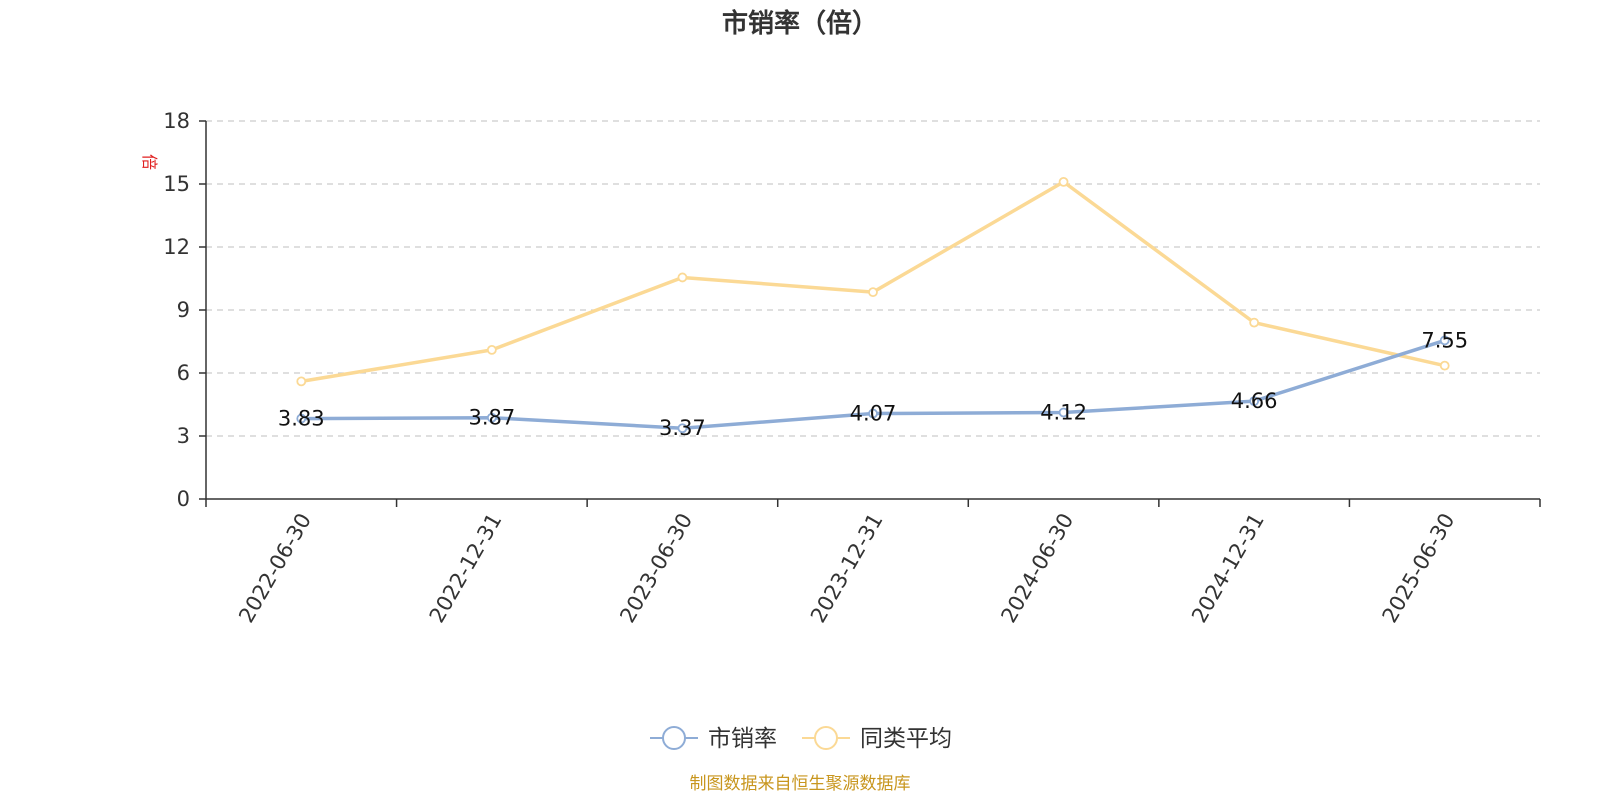  Describe the element at coordinates (149, 162) in the screenshot. I see `y-axis-unit-label: 倍` at that location.